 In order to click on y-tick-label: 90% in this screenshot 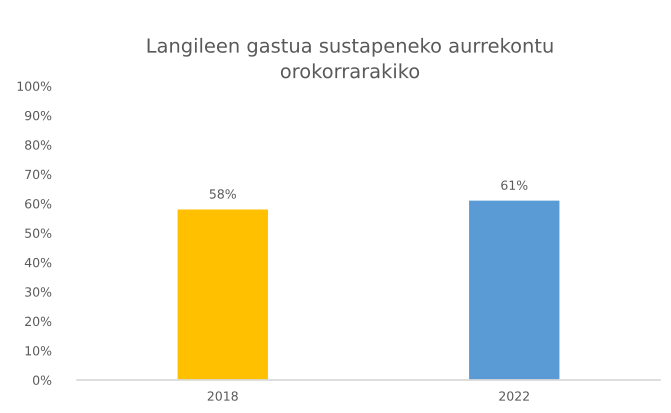, I will do `click(38, 115)`.